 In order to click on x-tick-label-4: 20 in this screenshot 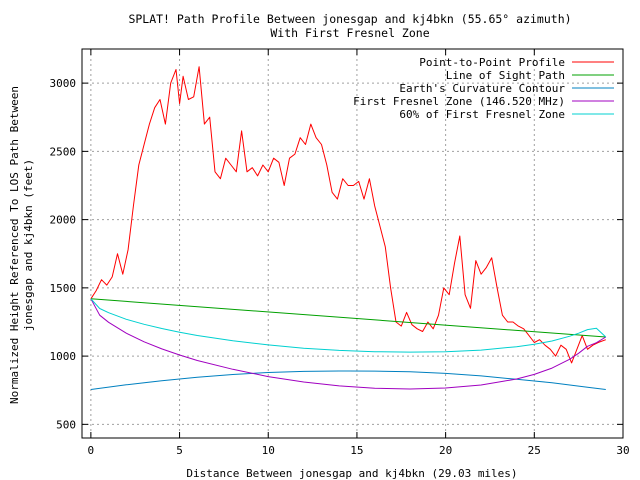, I will do `click(445, 450)`.